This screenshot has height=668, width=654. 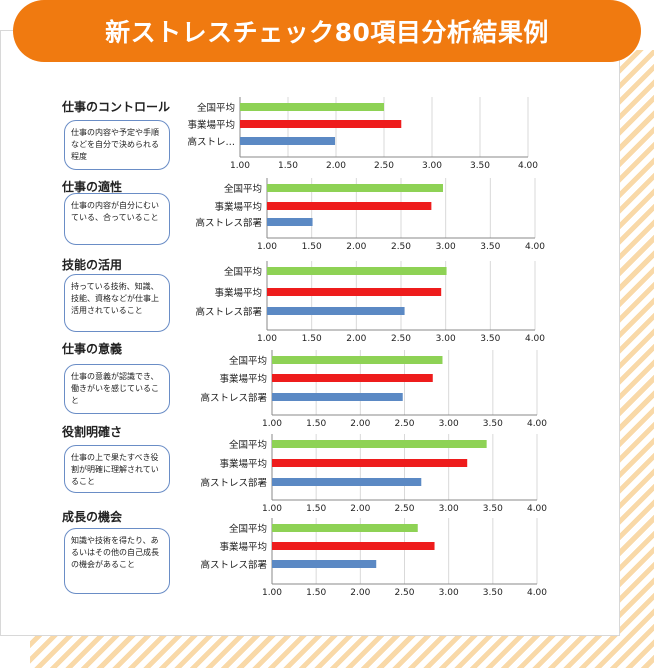 What do you see at coordinates (117, 145) in the screenshot?
I see `section-description: 仕事の内容や予定や手順などを自分で決められる程度` at bounding box center [117, 145].